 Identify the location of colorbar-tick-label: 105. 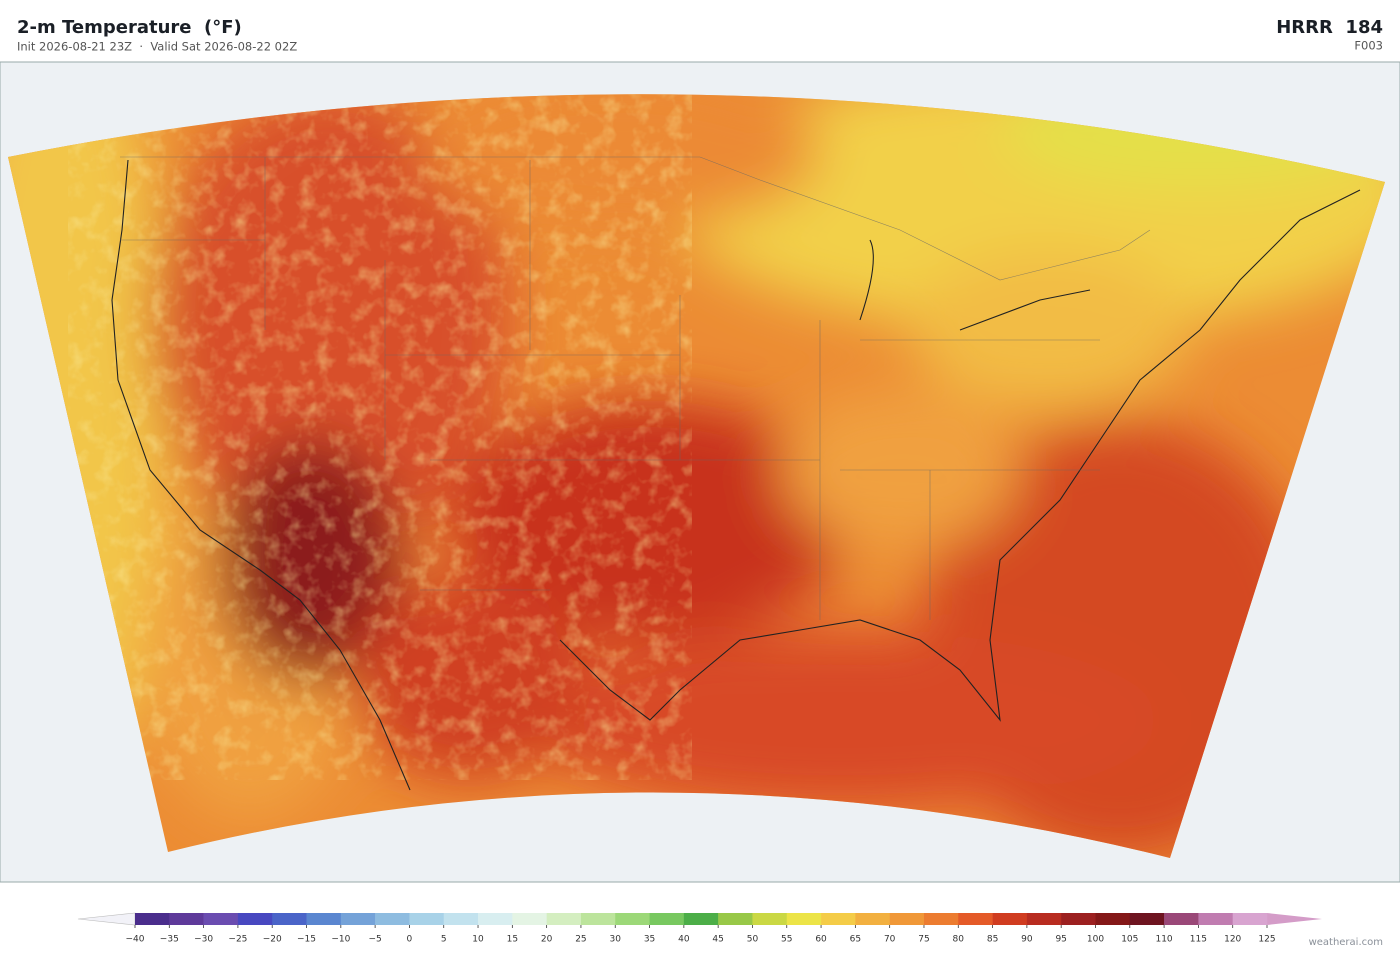
(1129, 940).